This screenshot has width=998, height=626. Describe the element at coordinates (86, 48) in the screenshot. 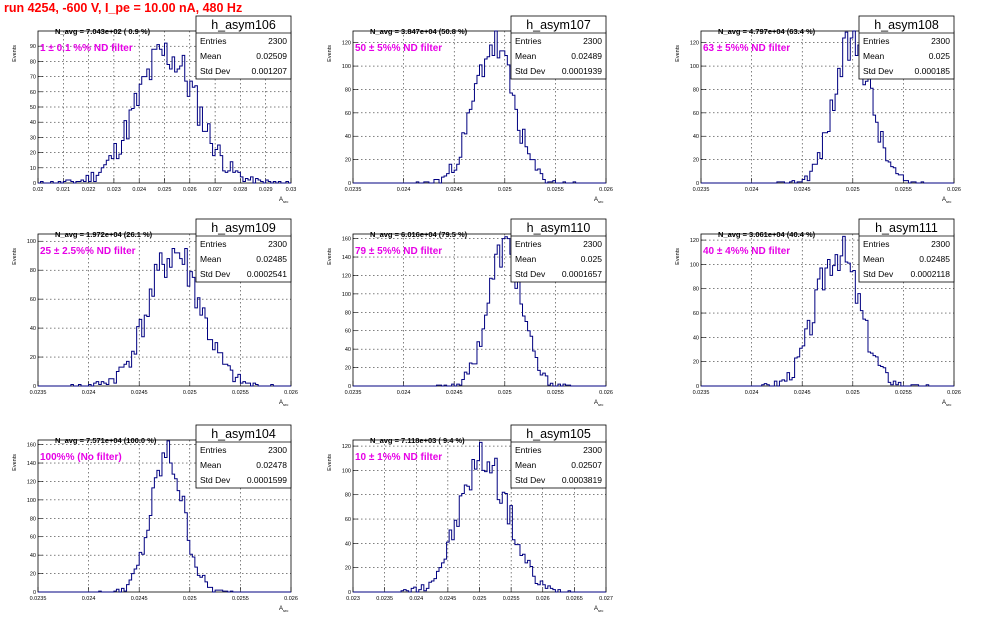

I see `filter-label: 1 ± 0.1 %% ND filter` at that location.